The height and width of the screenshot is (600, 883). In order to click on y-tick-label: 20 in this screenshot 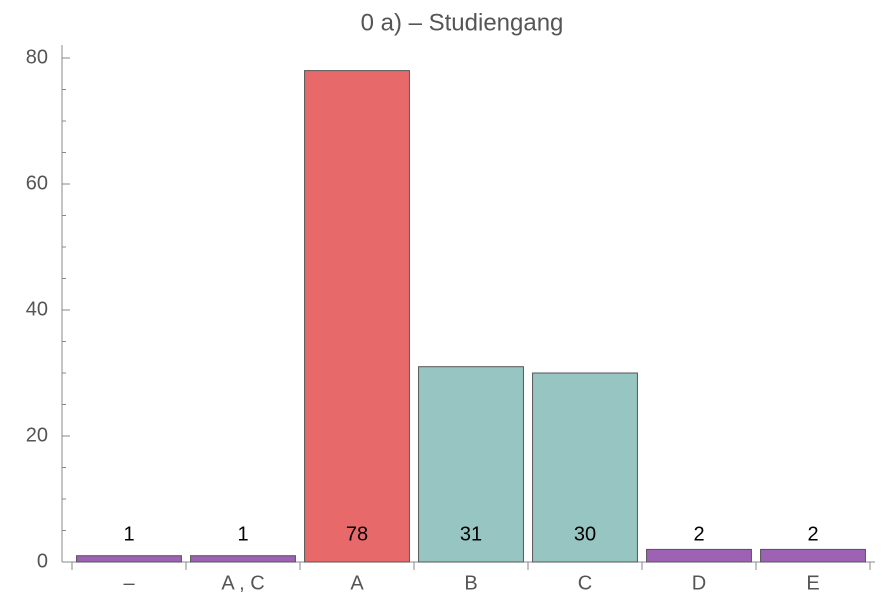, I will do `click(37, 435)`.